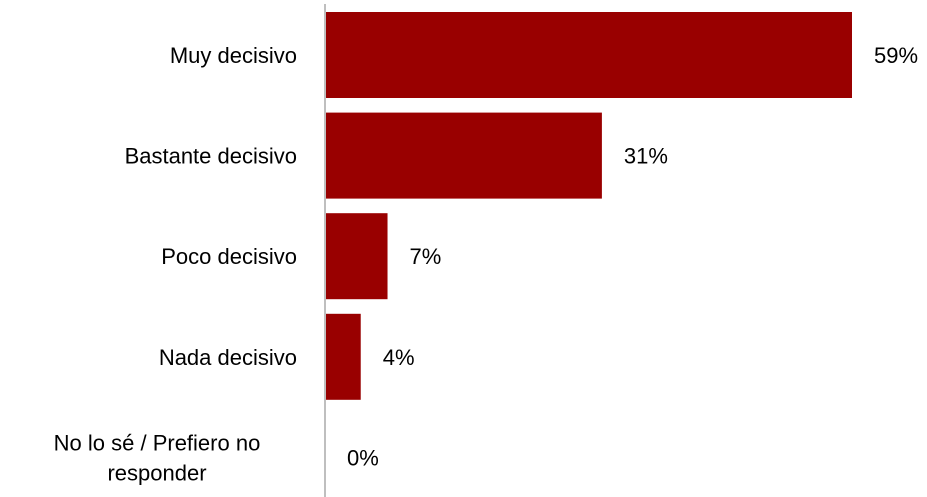  What do you see at coordinates (157, 442) in the screenshot?
I see `category-label-line: No lo sé / Prefiero no` at bounding box center [157, 442].